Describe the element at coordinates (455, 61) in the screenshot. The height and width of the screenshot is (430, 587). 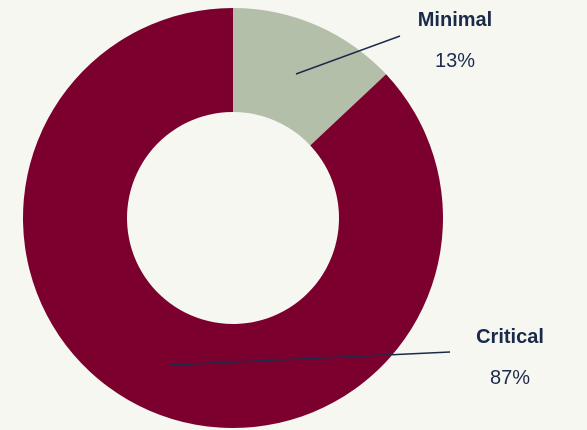
I see `slice-value-minimal: 13%` at that location.